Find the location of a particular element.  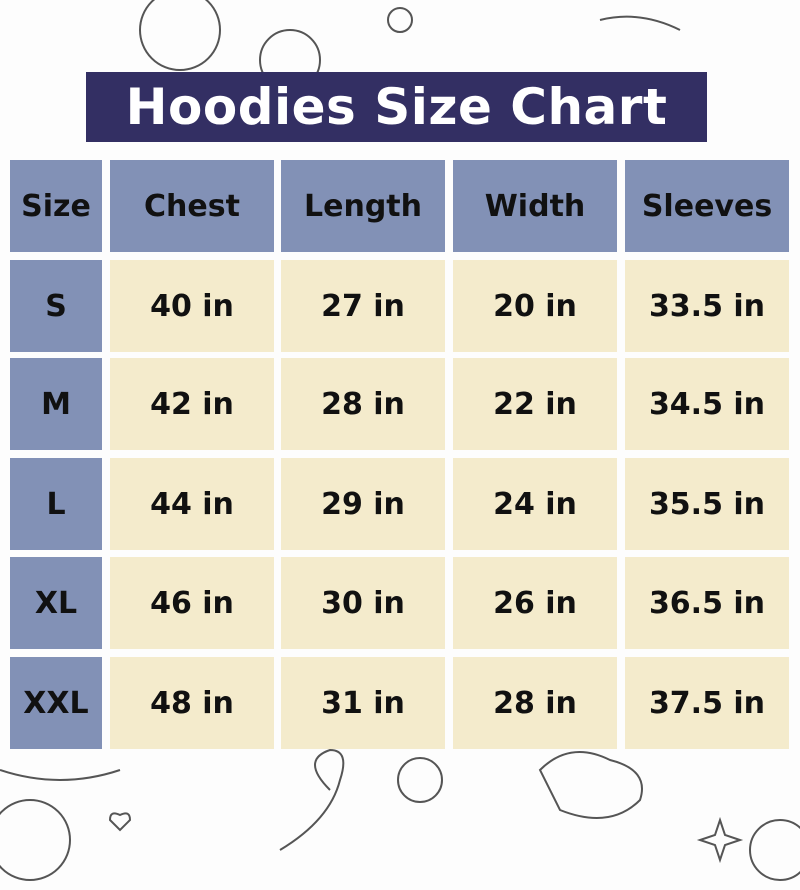

table-cell: 22 in is located at coordinates (535, 404).